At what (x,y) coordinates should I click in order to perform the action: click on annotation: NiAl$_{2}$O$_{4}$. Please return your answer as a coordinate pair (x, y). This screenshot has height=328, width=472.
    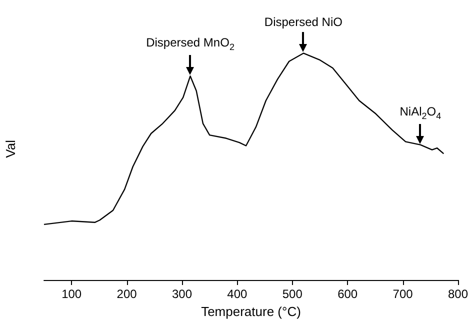
    Looking at the image, I should click on (421, 112).